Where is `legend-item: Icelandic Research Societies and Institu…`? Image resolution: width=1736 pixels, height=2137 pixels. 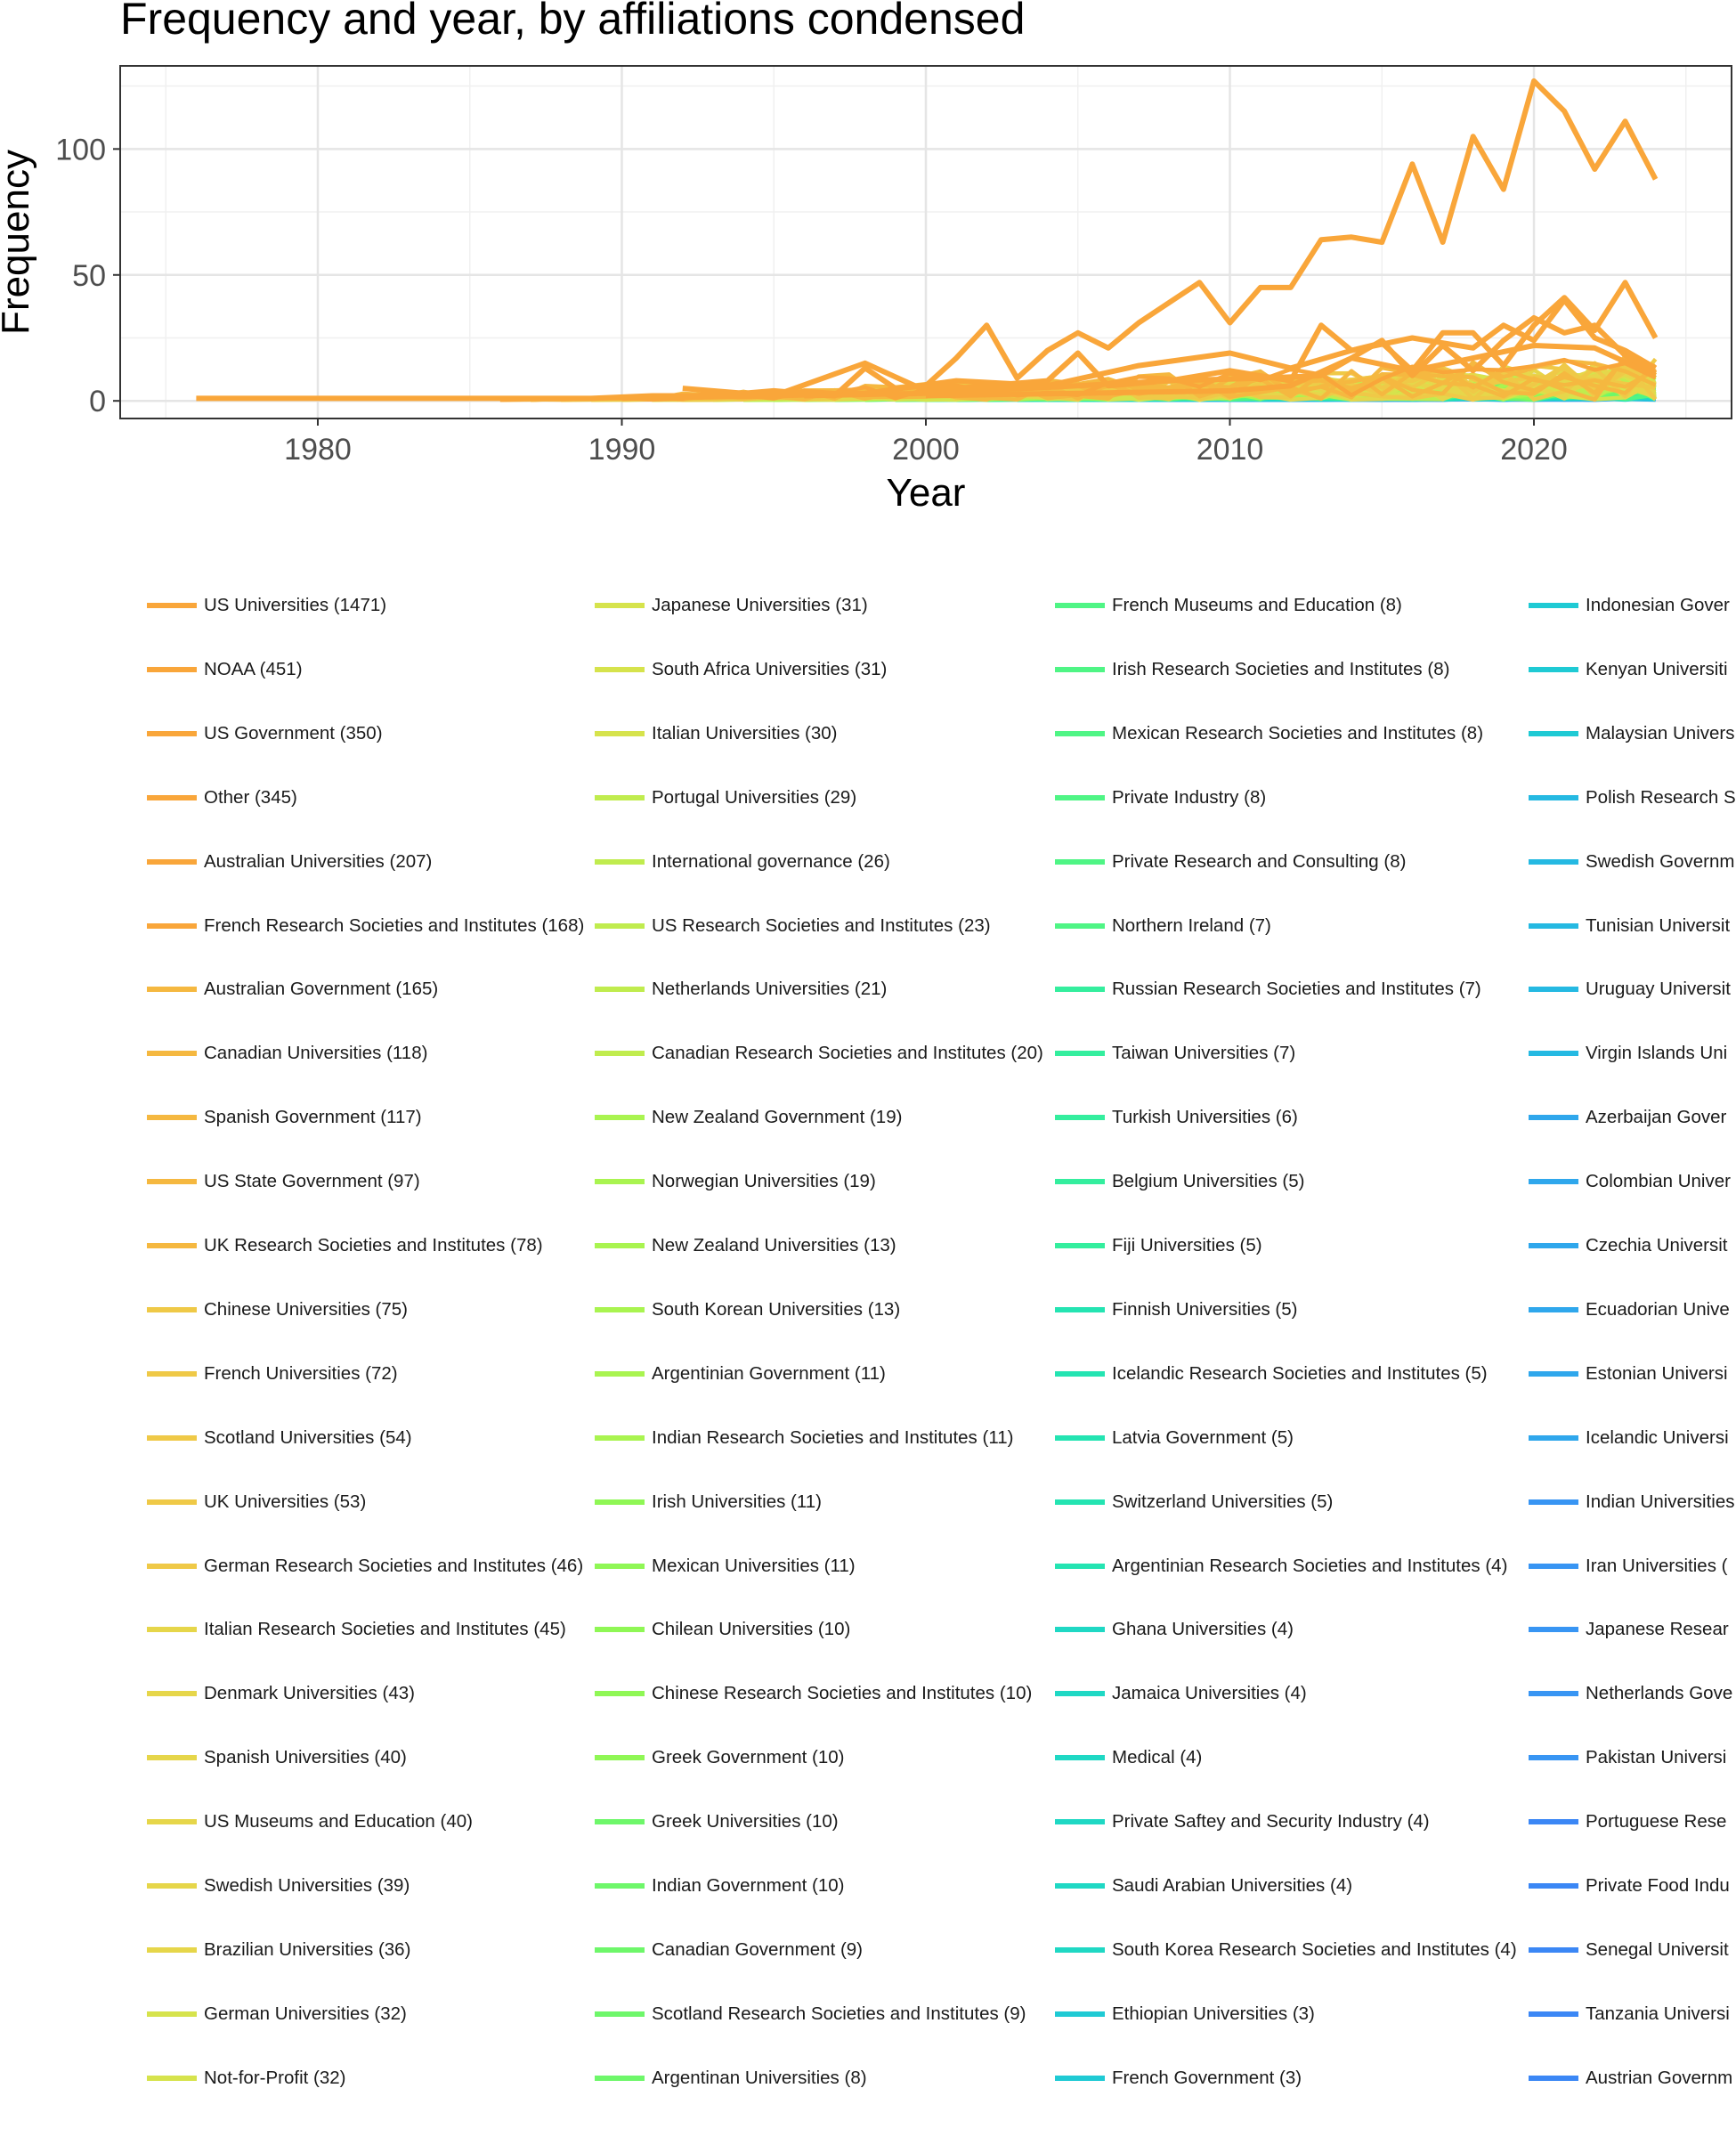
legend-item: Icelandic Research Societies and Institu… is located at coordinates (1271, 1374).